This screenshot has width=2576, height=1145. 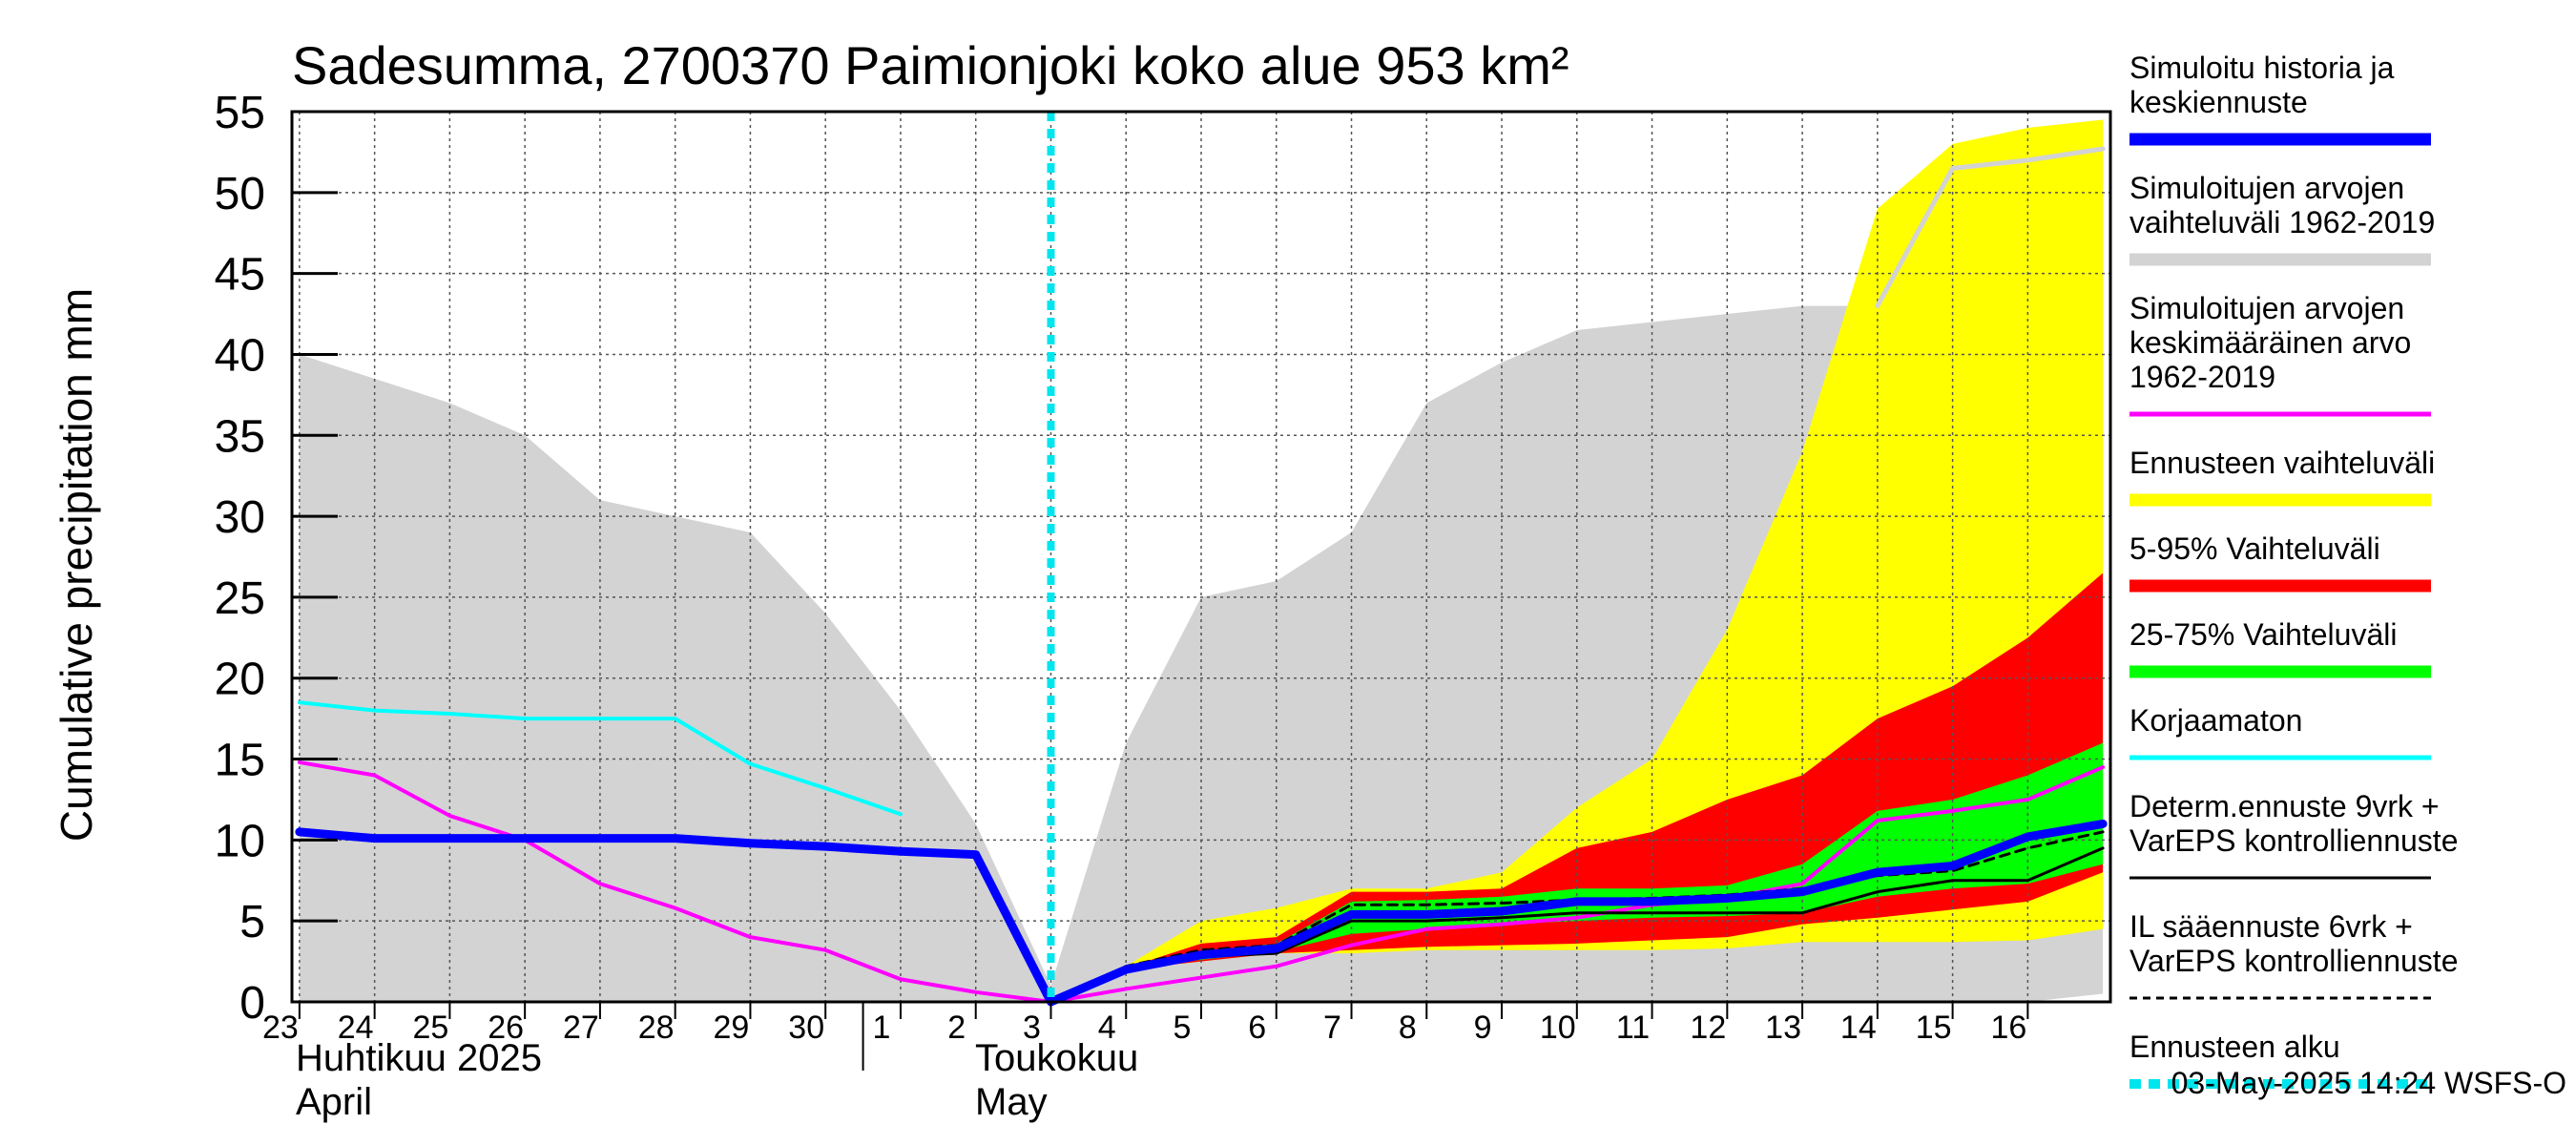 What do you see at coordinates (2262, 68) in the screenshot?
I see `legend-label: Simuloitu historia ja` at bounding box center [2262, 68].